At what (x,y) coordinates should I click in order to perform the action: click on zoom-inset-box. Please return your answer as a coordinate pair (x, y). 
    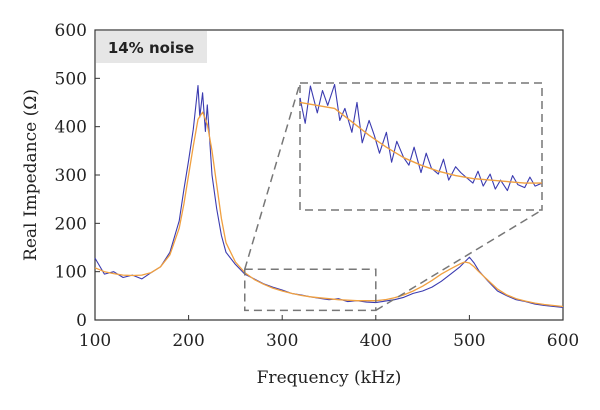
    Looking at the image, I should click on (421, 146).